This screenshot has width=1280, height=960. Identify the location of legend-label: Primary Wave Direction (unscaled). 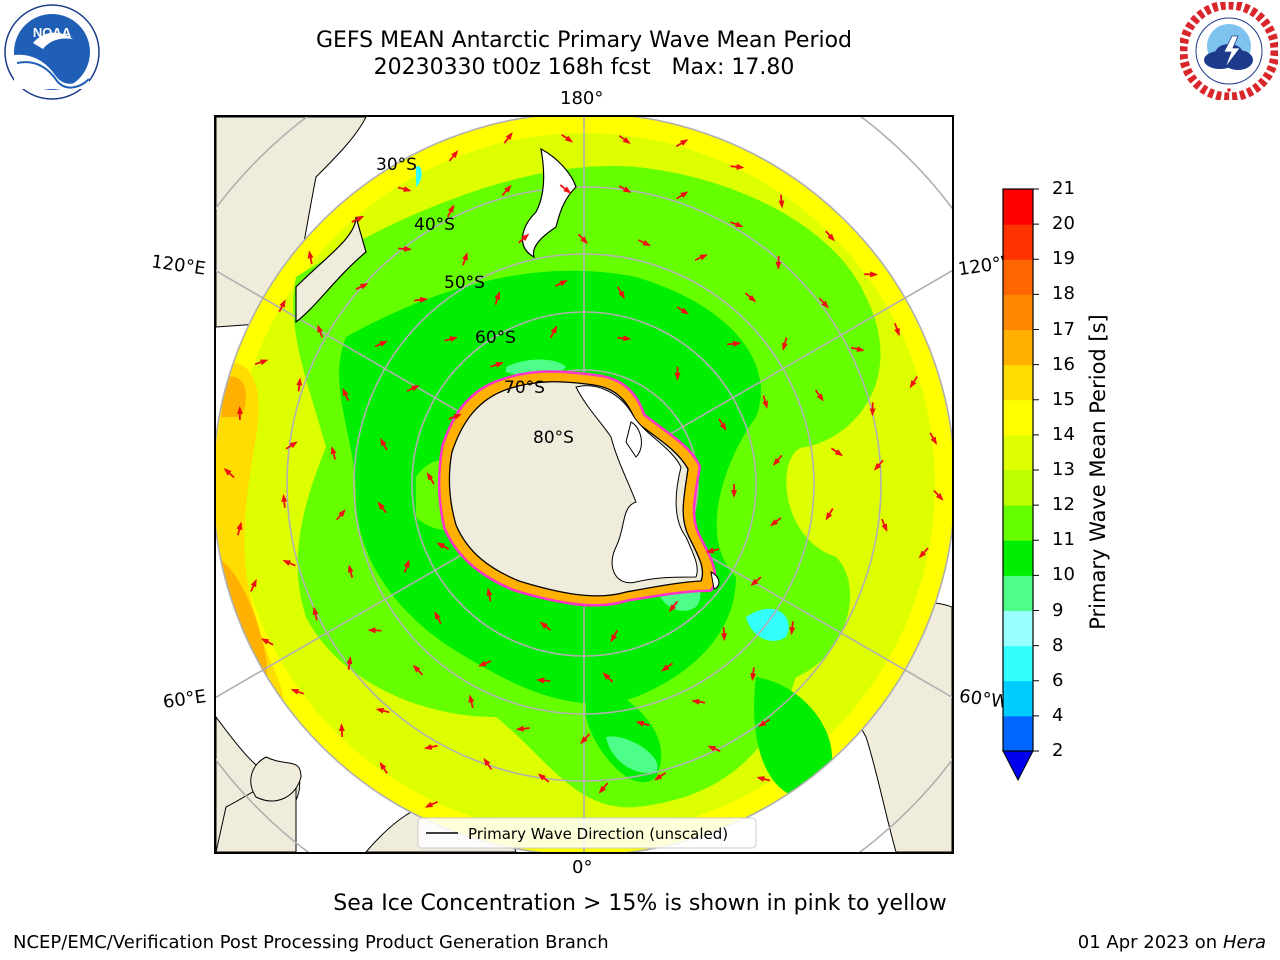
(598, 834).